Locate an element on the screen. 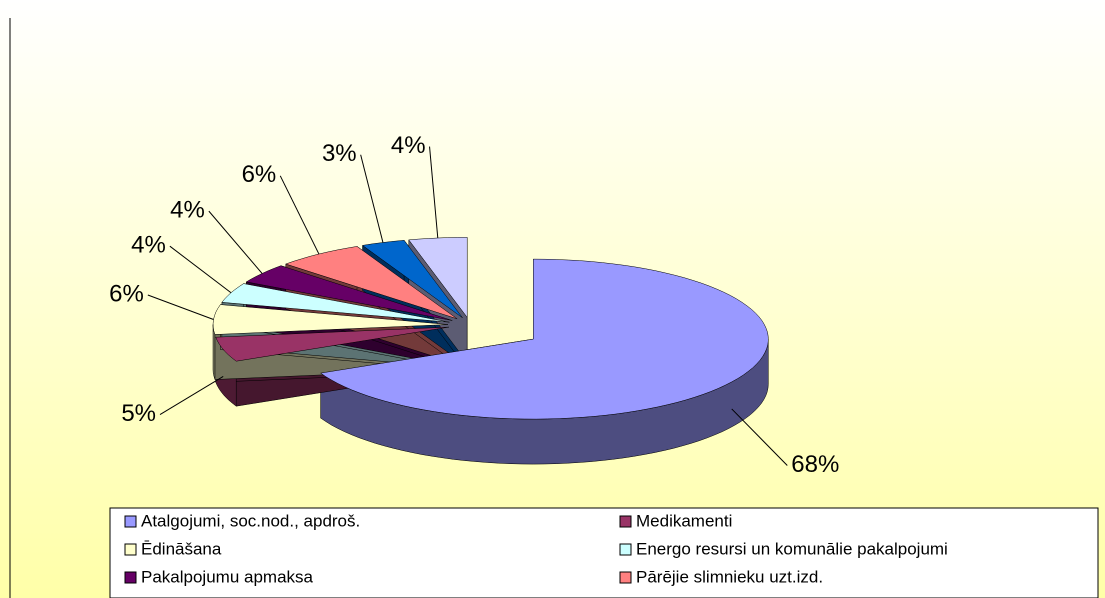 The height and width of the screenshot is (598, 1105). legend is located at coordinates (604, 552).